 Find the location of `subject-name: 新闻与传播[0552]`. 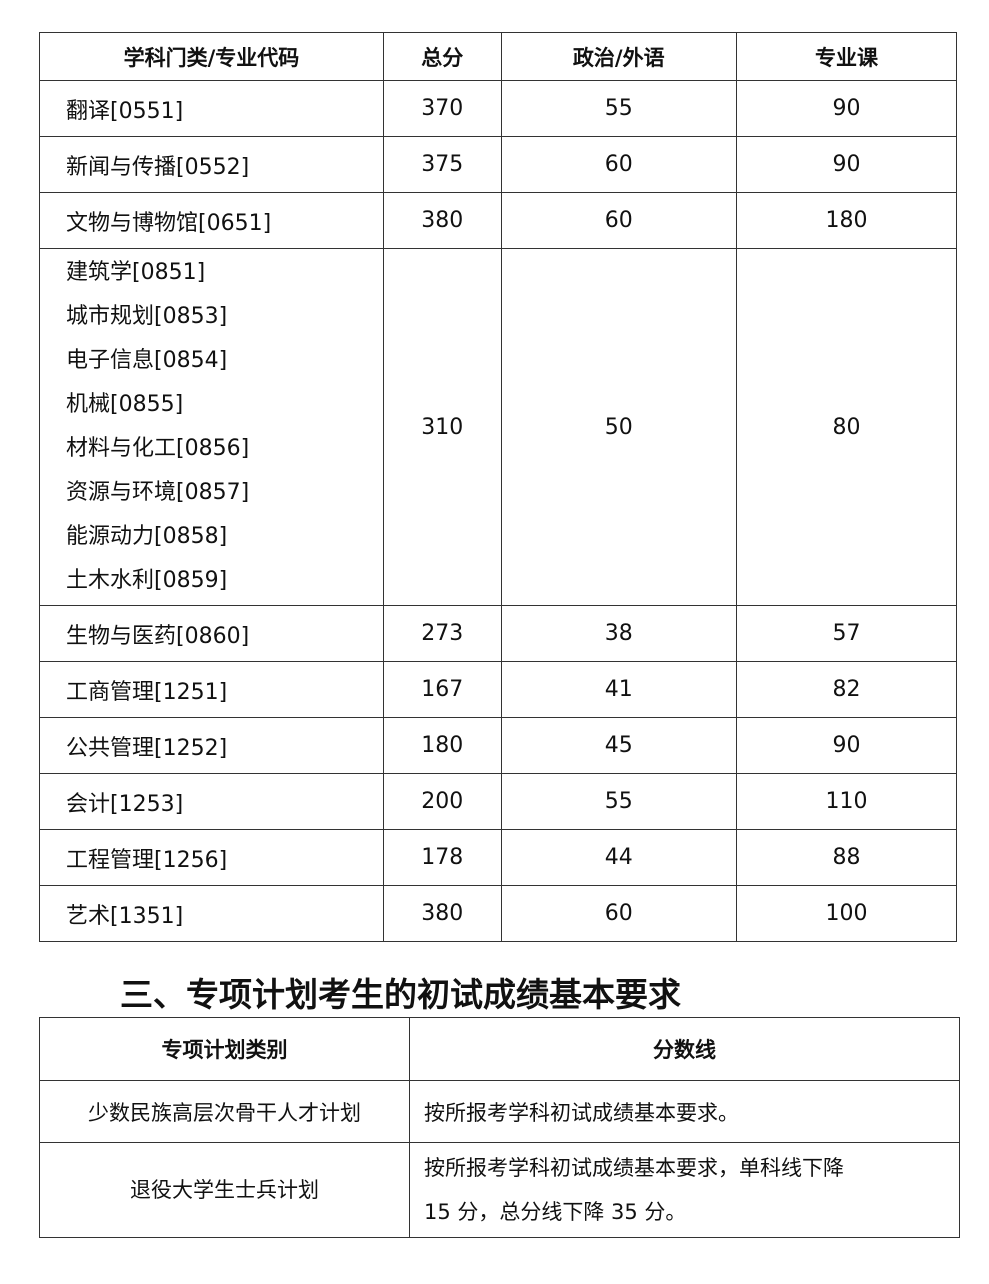

subject-name: 新闻与传播[0552] is located at coordinates (158, 167).